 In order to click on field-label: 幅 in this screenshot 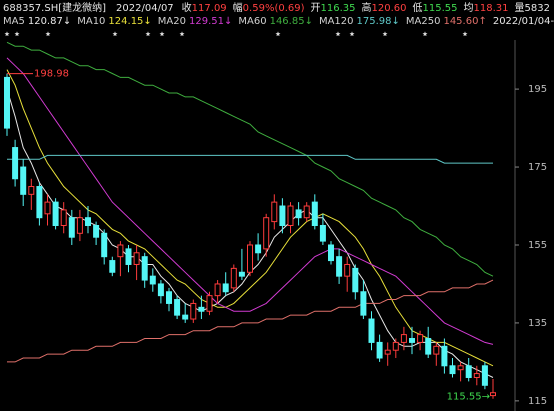, I will do `click(238, 7)`.